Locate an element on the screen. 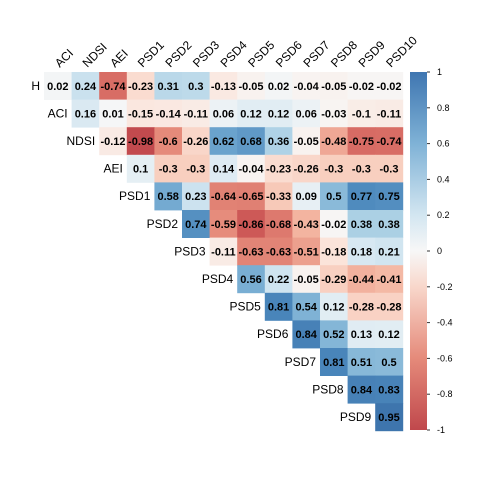 This screenshot has width=480, height=480. heatmap-value-label: 0.23 is located at coordinates (195, 197).